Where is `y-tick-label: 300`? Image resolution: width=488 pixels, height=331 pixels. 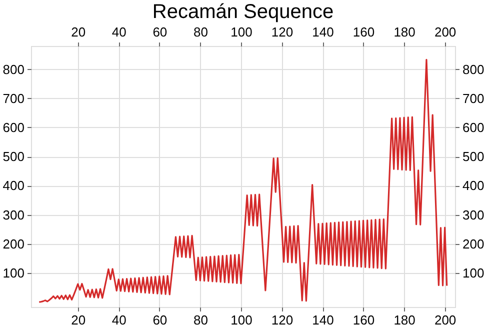
y-tick-label: 300 is located at coordinates (13, 214).